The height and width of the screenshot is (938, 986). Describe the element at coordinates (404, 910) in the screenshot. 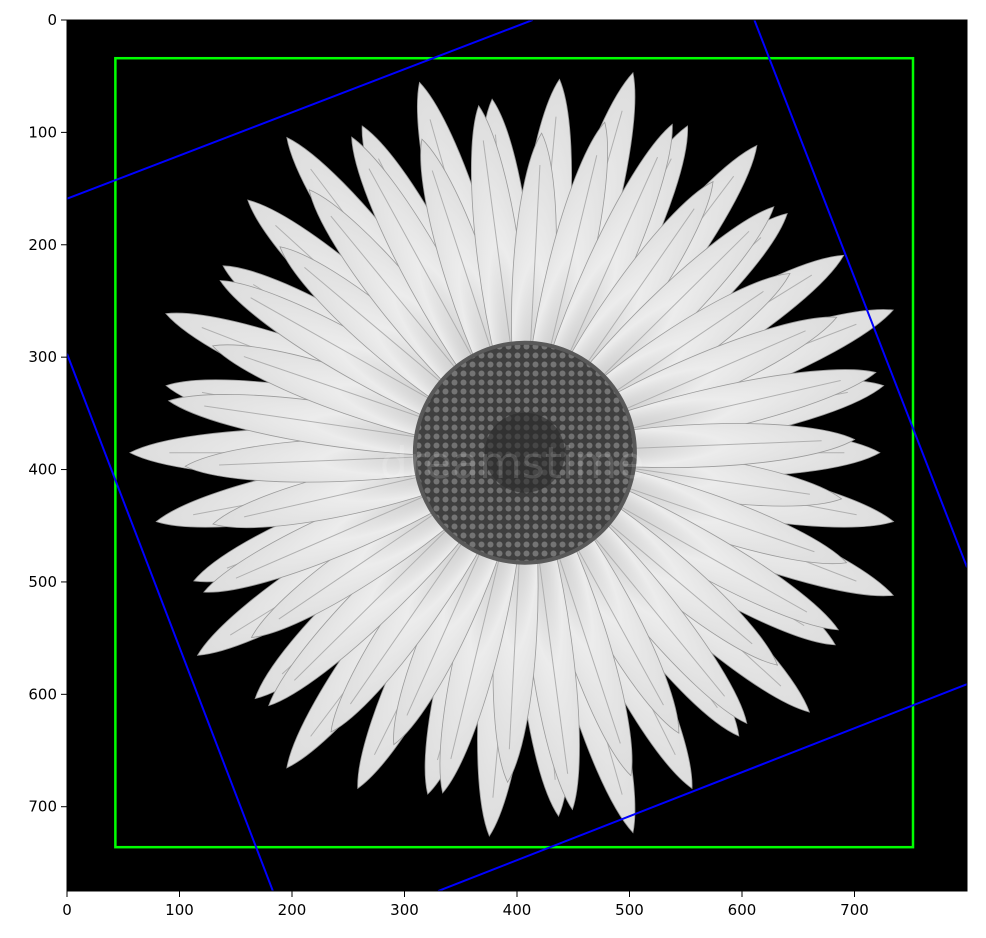

I see `x-tick-label: 300` at that location.